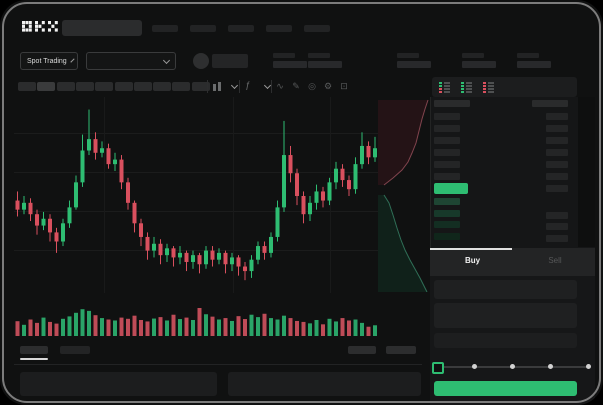  I want to click on orderbook-scroll-gutter, so click(586, 172).